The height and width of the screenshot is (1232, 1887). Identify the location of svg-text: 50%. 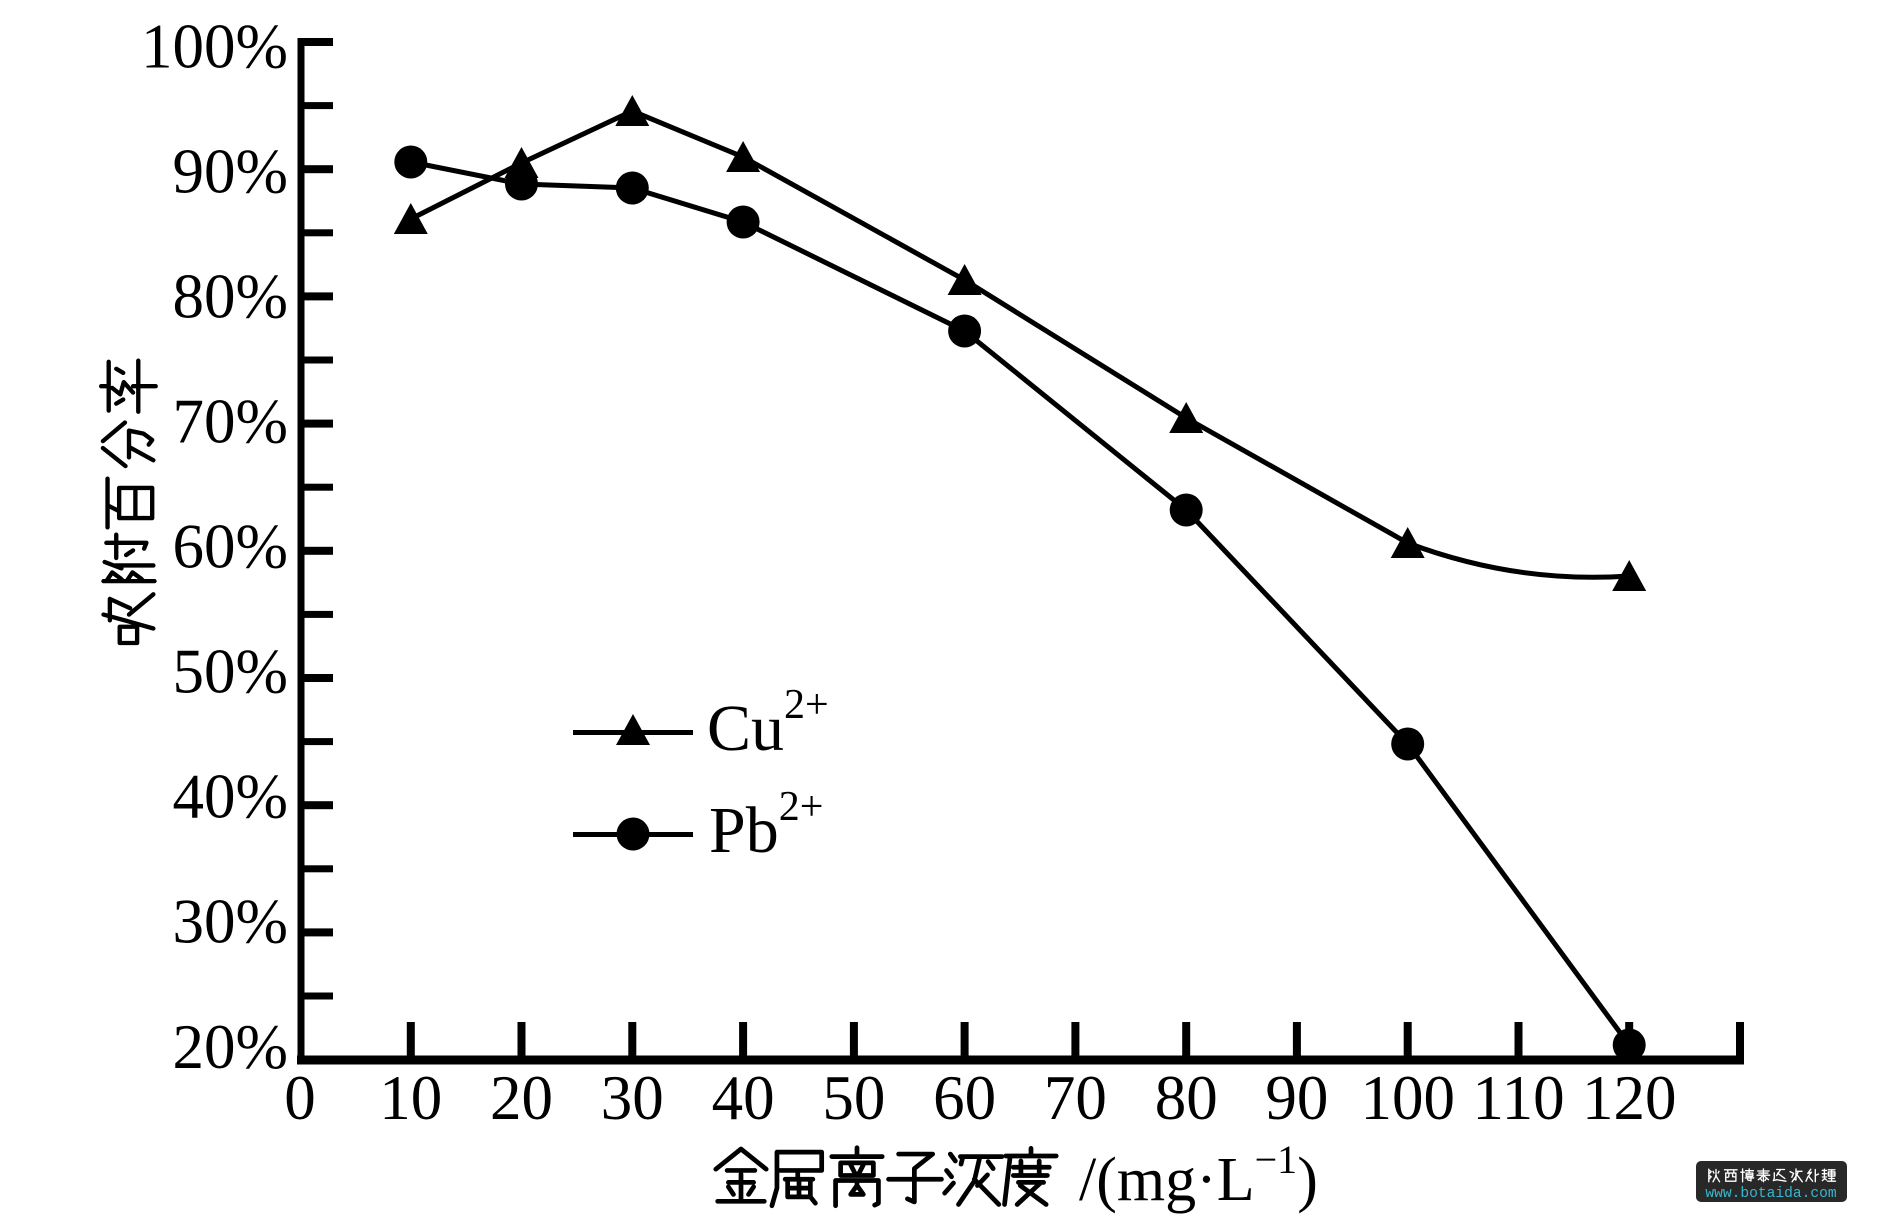
(230, 672).